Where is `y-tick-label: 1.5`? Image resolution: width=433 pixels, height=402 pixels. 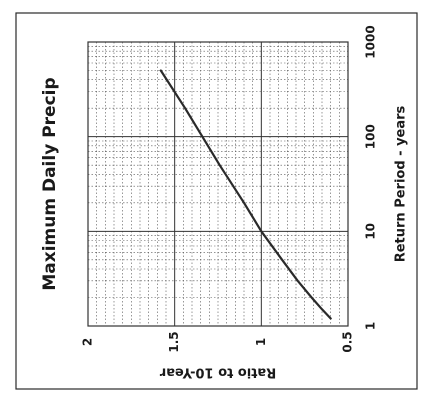
y-tick-label: 1.5 is located at coordinates (174, 341).